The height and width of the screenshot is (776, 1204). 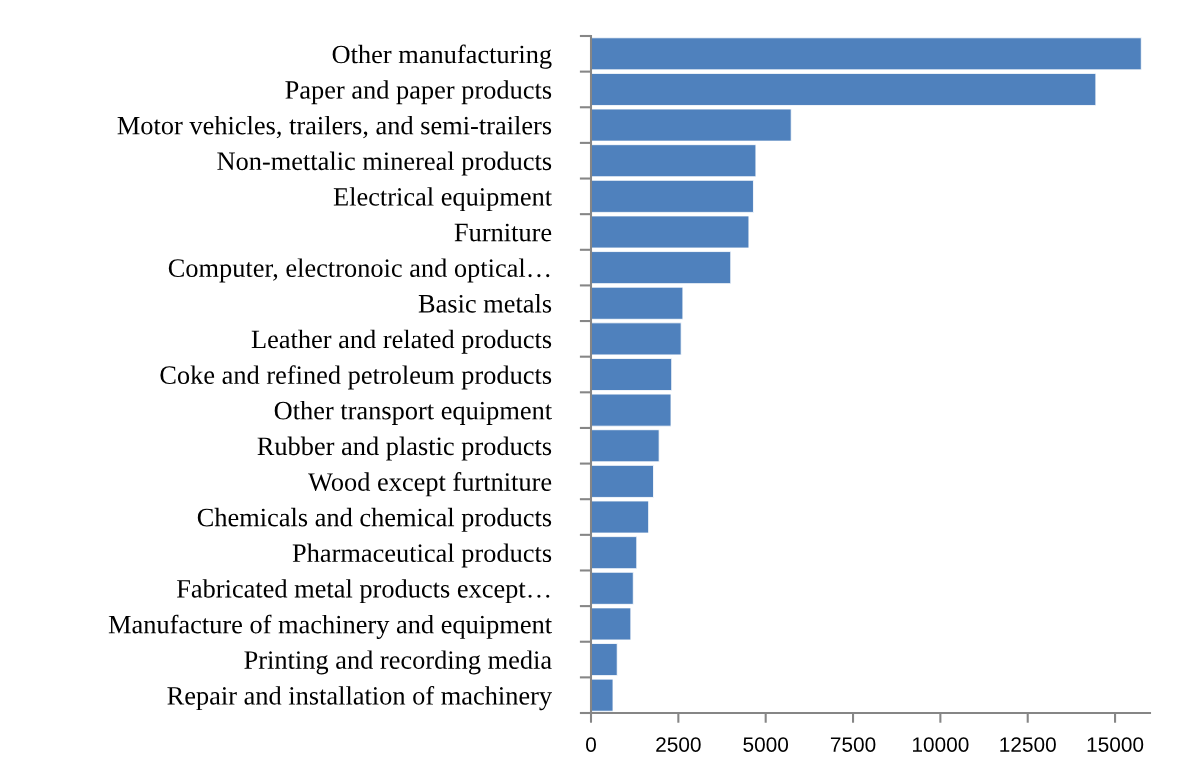 What do you see at coordinates (1115, 744) in the screenshot?
I see `x-tick-label: 15000` at bounding box center [1115, 744].